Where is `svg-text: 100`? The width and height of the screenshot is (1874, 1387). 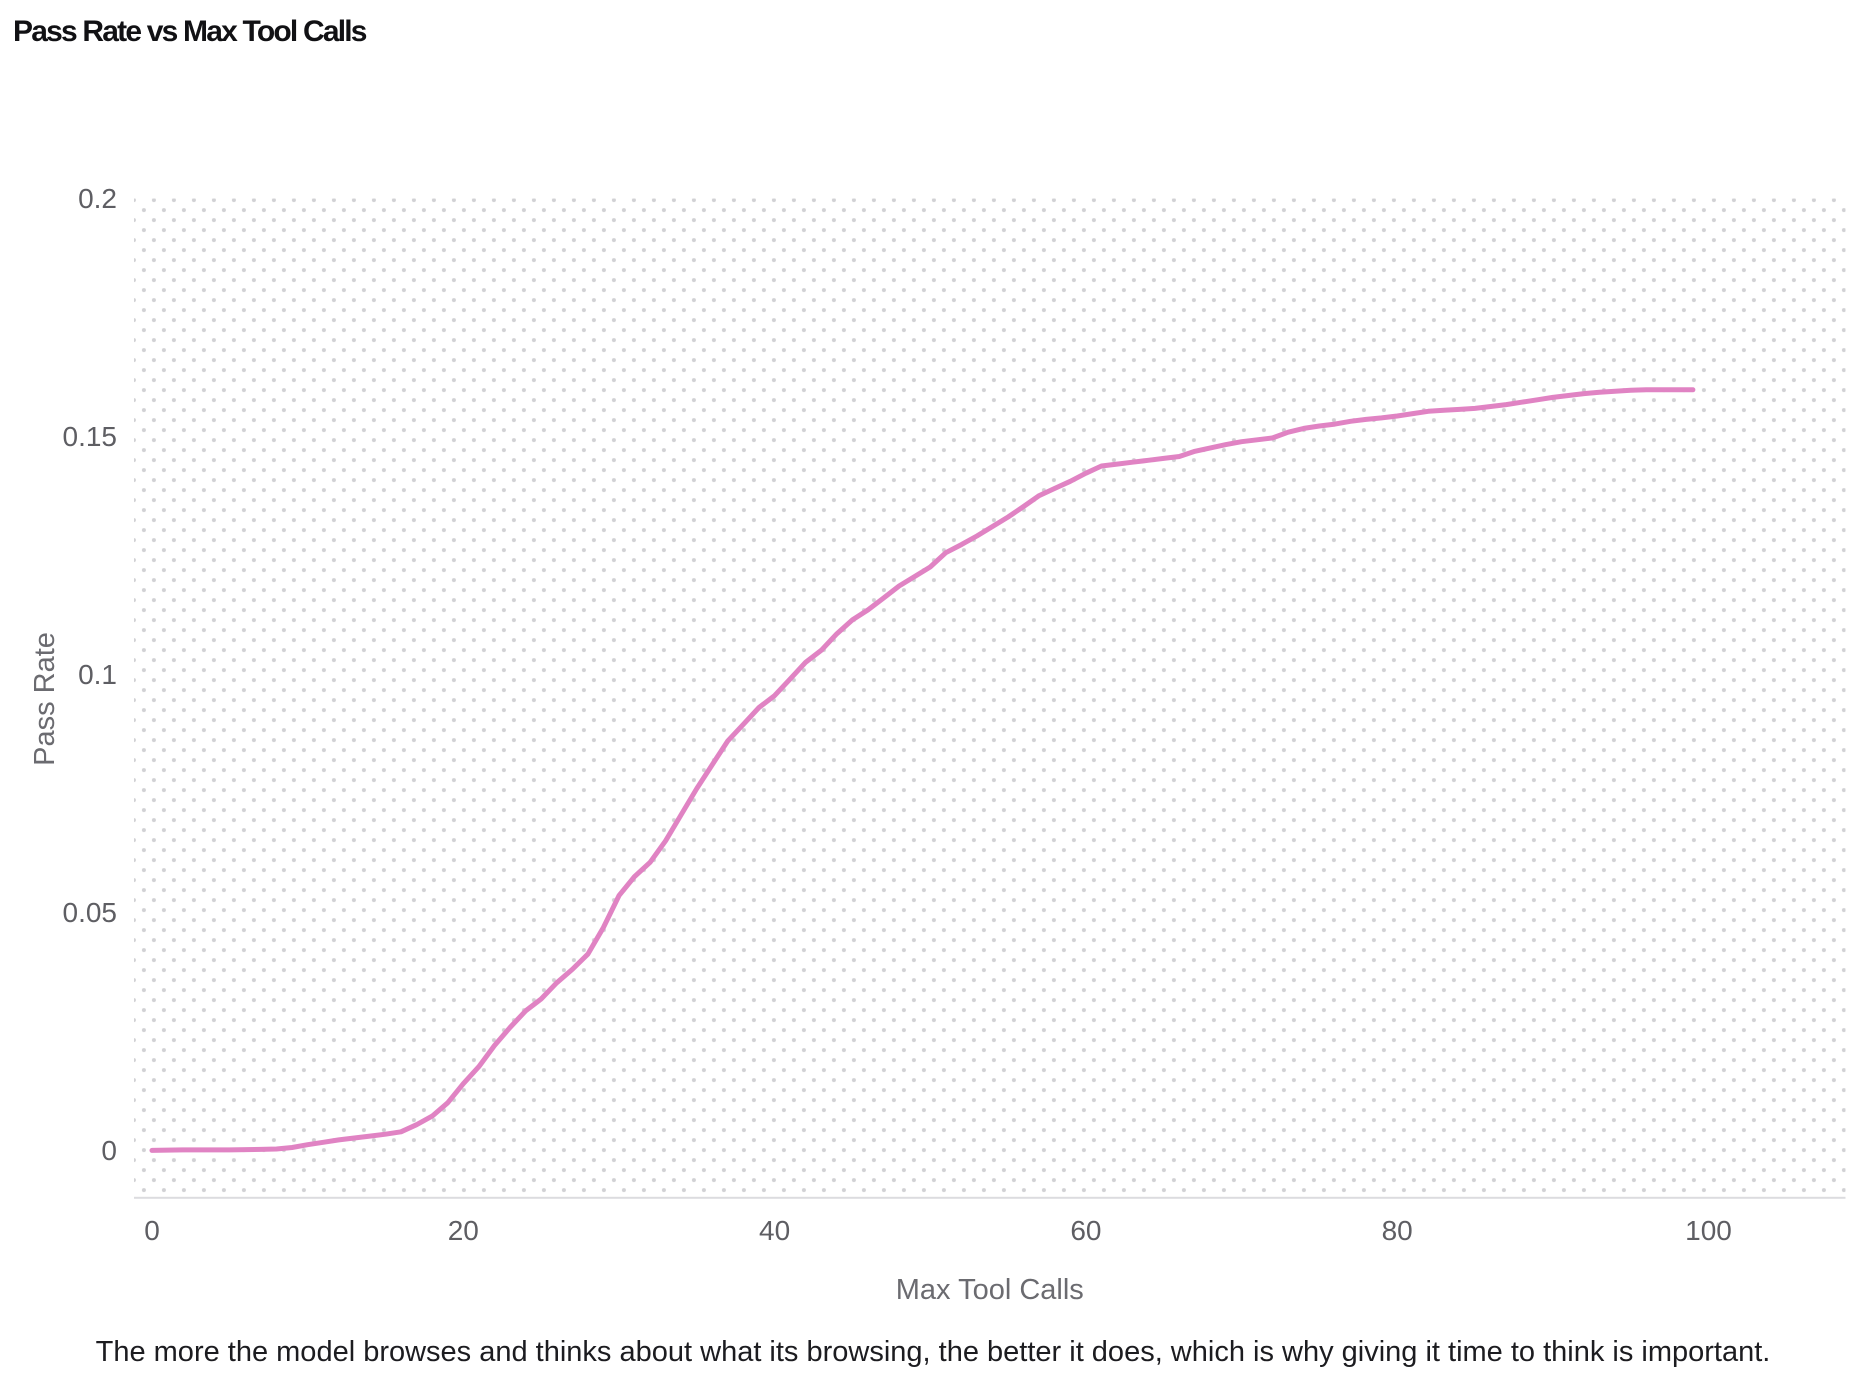
svg-text: 100 is located at coordinates (1708, 1230).